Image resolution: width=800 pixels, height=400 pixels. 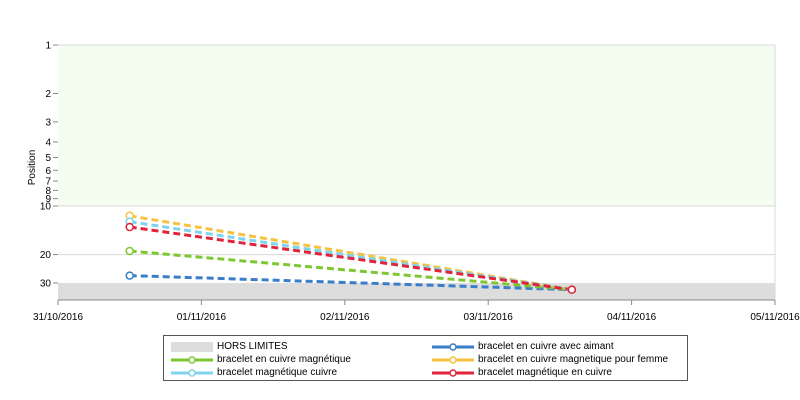 What do you see at coordinates (48, 46) in the screenshot?
I see `y-tick-label: 1` at bounding box center [48, 46].